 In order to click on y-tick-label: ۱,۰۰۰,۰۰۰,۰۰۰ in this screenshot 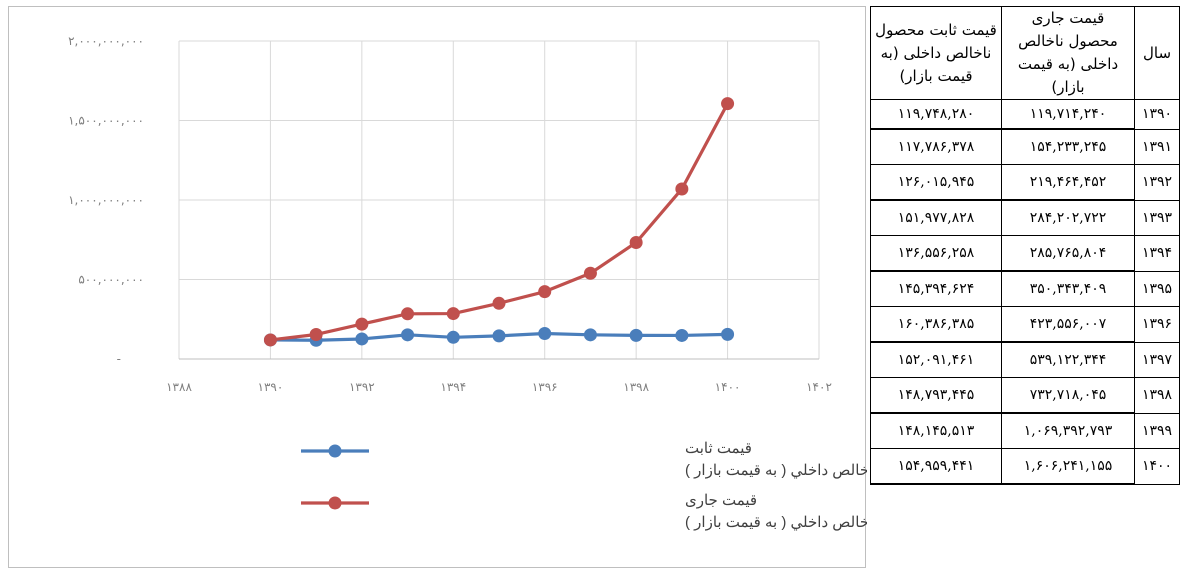, I will do `click(106, 200)`.